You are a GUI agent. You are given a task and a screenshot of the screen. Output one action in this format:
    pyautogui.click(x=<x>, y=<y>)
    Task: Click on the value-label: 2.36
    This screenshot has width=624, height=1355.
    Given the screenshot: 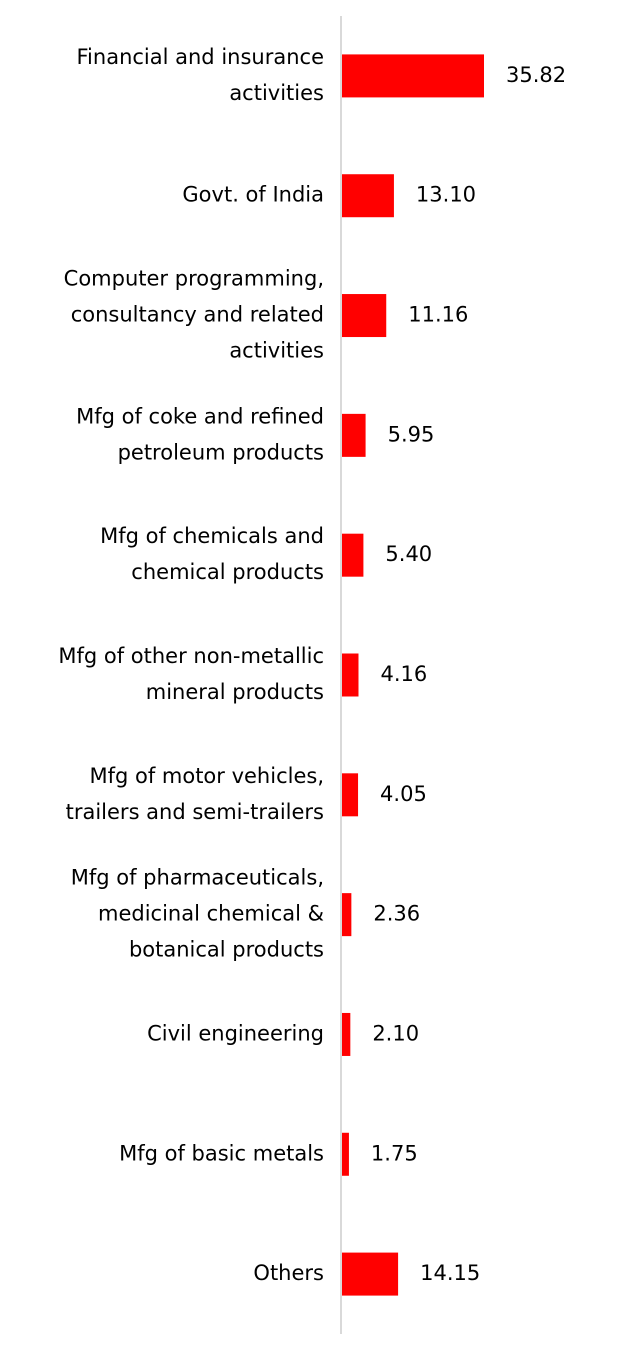 What is the action you would take?
    pyautogui.click(x=396, y=914)
    